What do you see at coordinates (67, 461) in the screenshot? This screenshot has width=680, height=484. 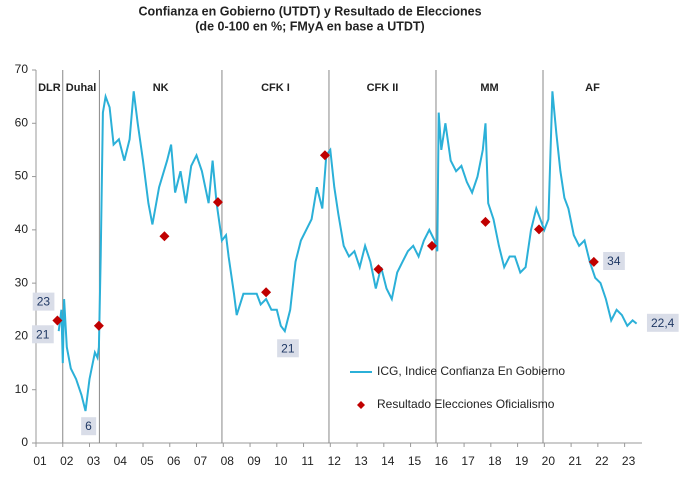 I see `x-tick-label: 02` at bounding box center [67, 461].